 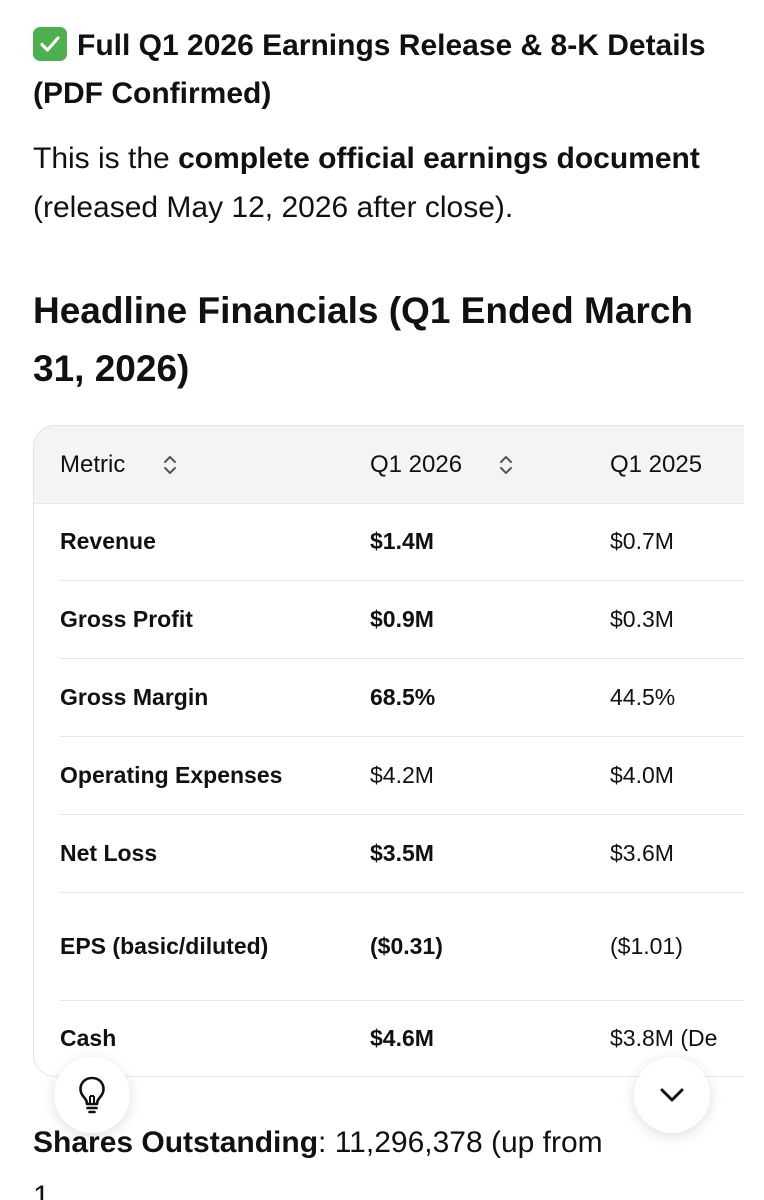 I want to click on scroll-down-button, so click(x=672, y=1095).